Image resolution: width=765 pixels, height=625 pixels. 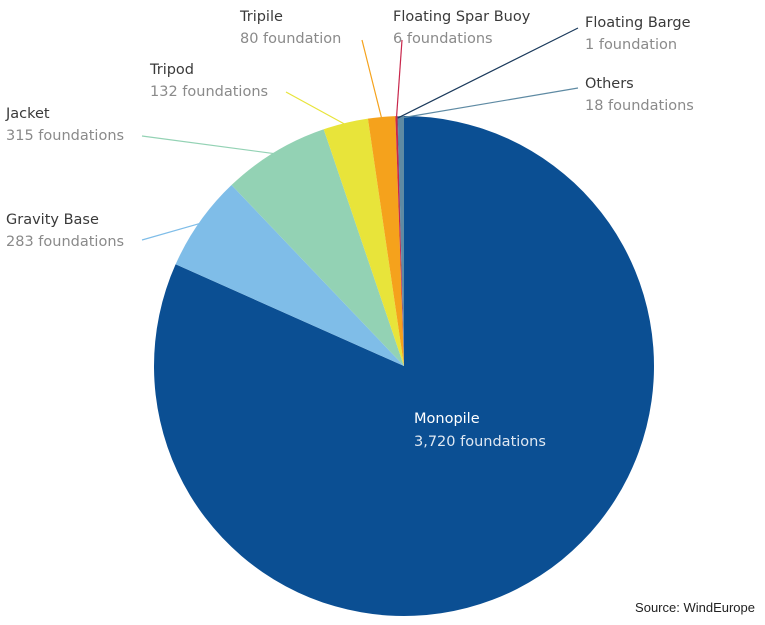 What do you see at coordinates (65, 136) in the screenshot?
I see `slice-value-jacket: 315 foundations` at bounding box center [65, 136].